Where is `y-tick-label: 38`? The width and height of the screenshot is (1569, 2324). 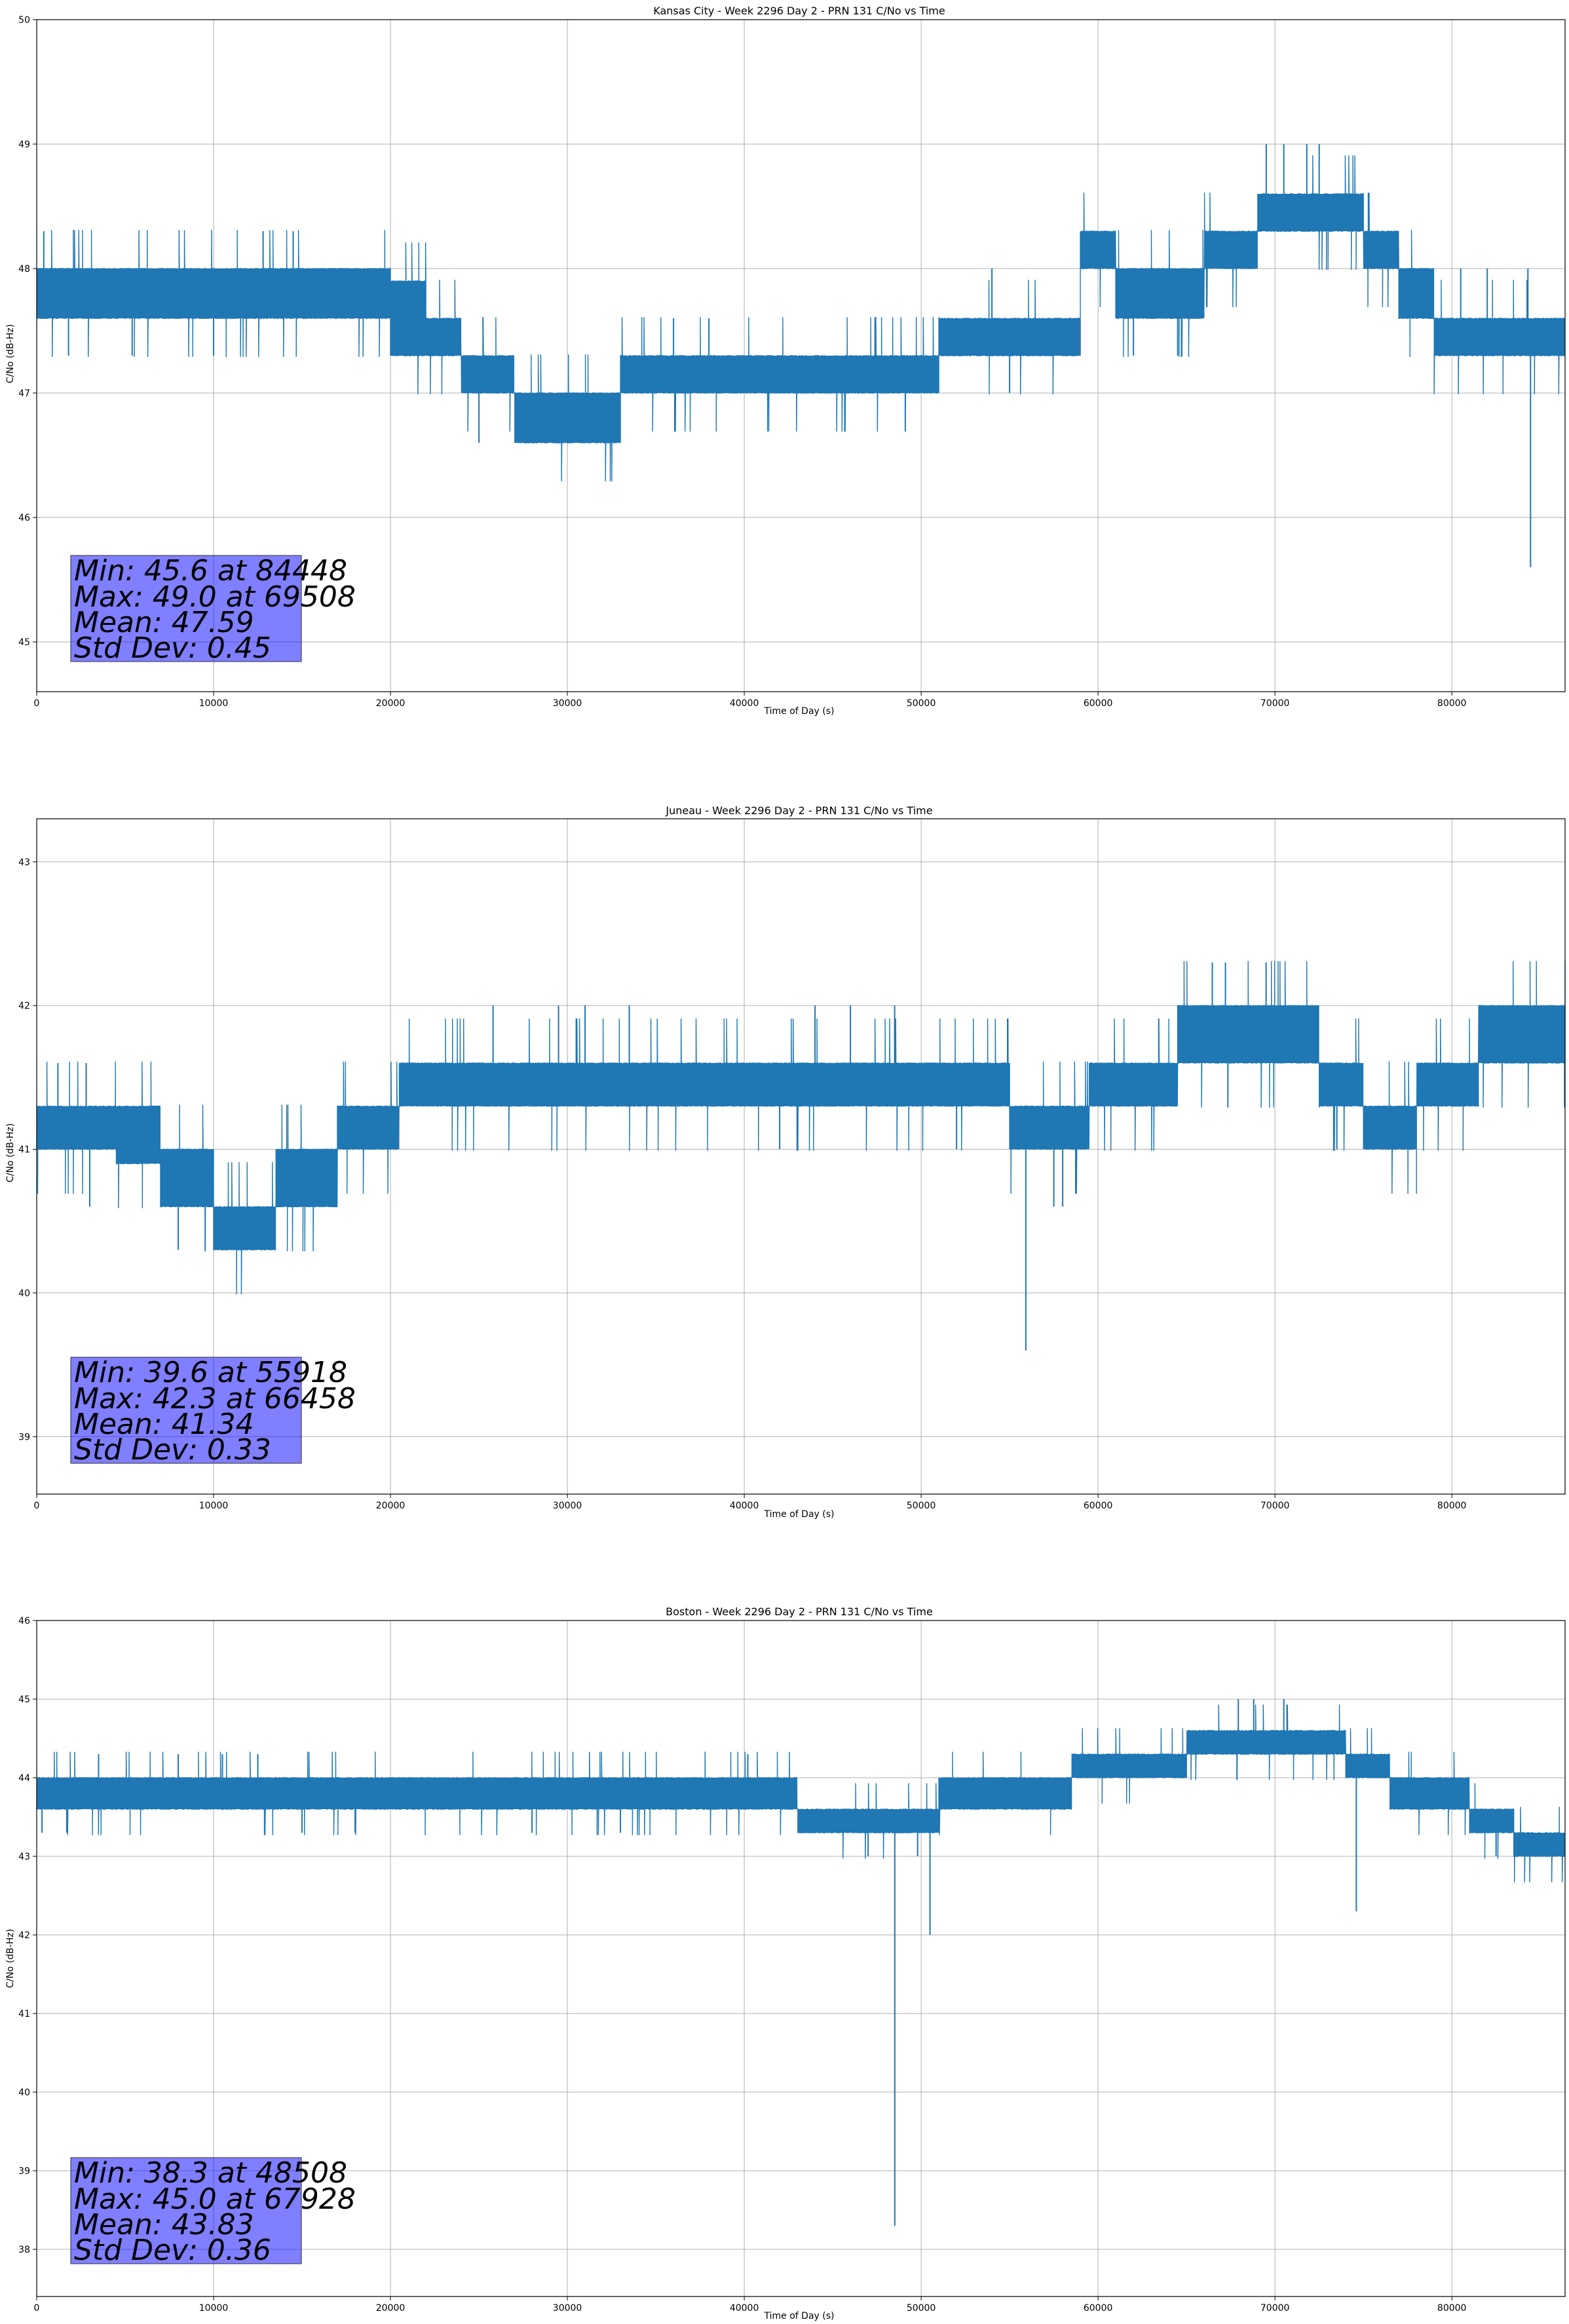
y-tick-label: 38 is located at coordinates (24, 2250).